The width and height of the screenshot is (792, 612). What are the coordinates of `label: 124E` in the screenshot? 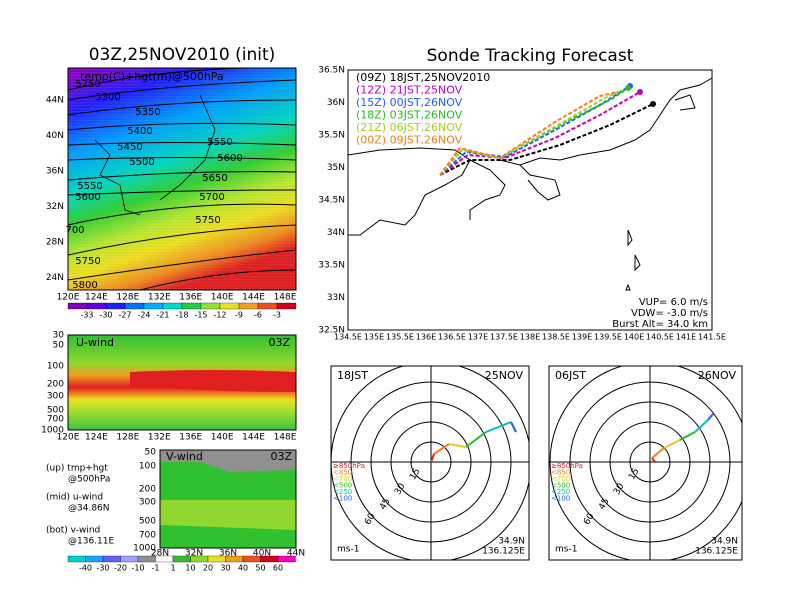 It's located at (96, 438).